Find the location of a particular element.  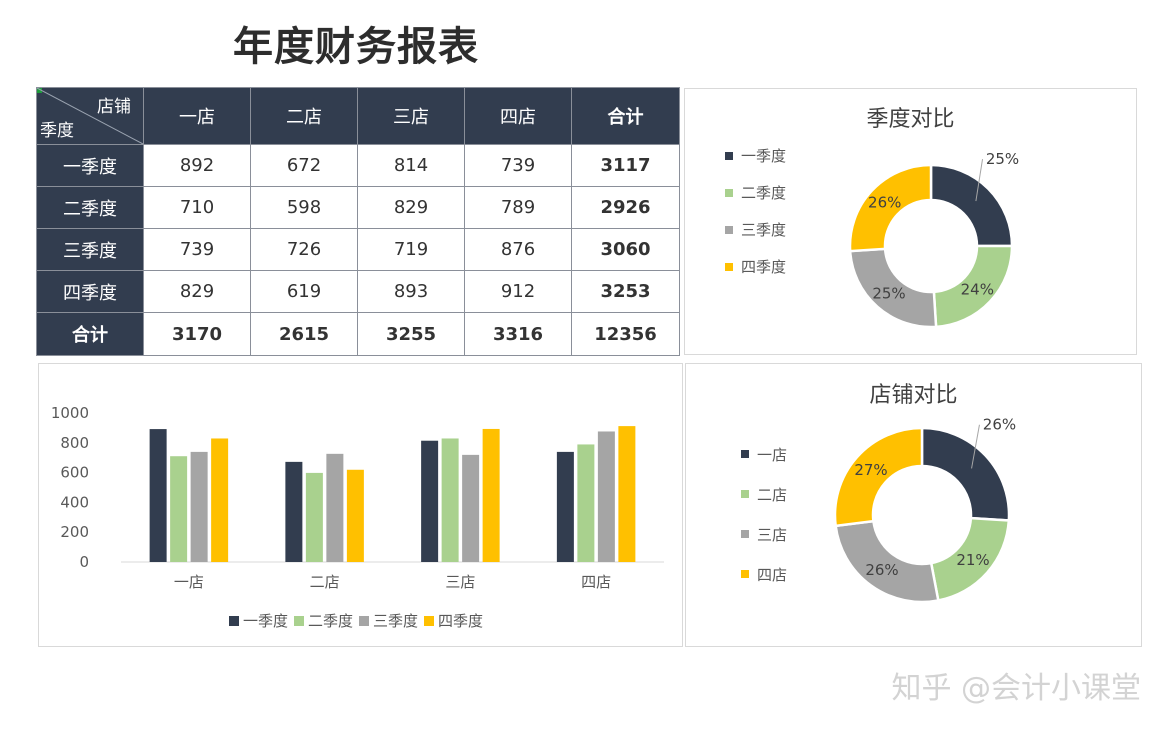

column-total-cell: 3255 is located at coordinates (411, 334).